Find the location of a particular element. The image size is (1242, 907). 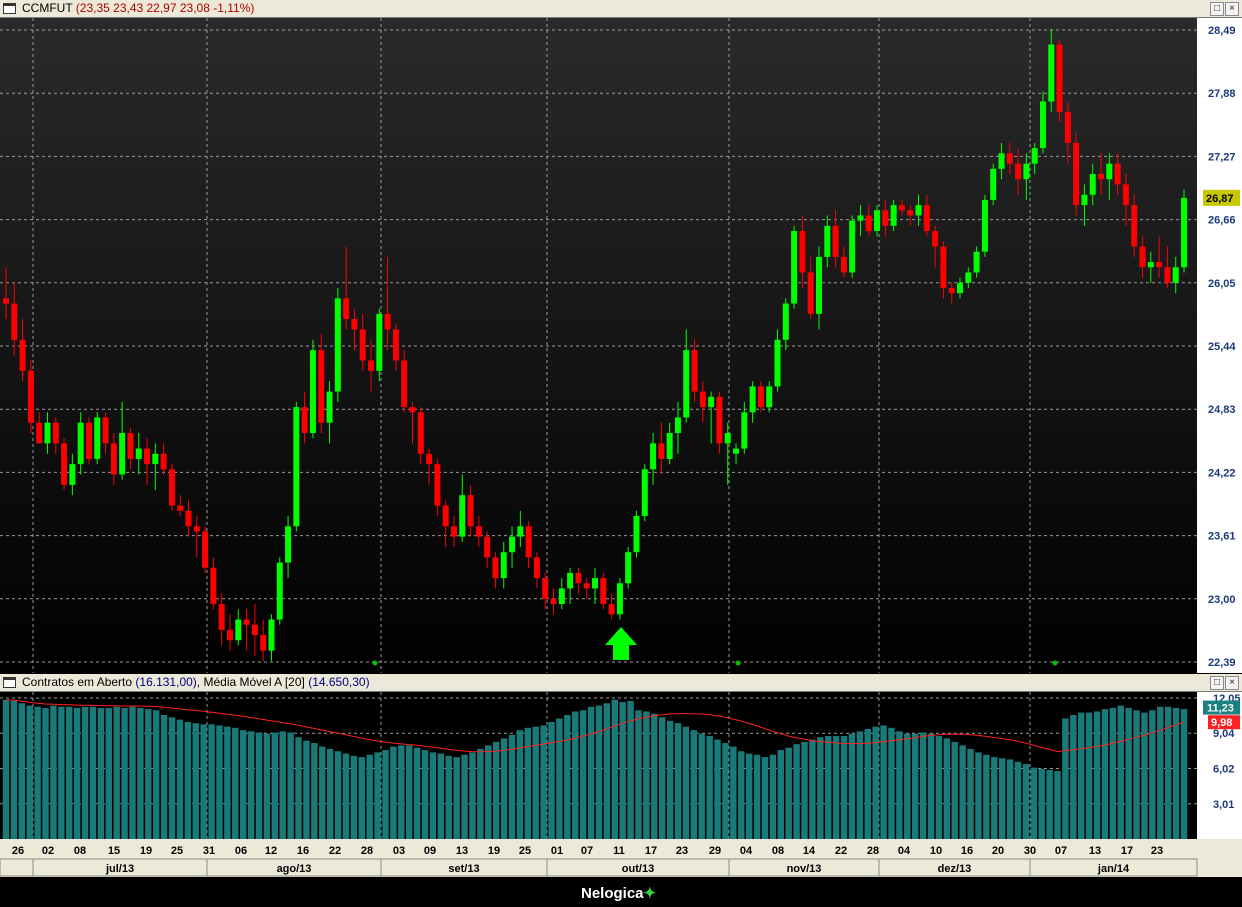

x-tick-day: 03 is located at coordinates (399, 851).